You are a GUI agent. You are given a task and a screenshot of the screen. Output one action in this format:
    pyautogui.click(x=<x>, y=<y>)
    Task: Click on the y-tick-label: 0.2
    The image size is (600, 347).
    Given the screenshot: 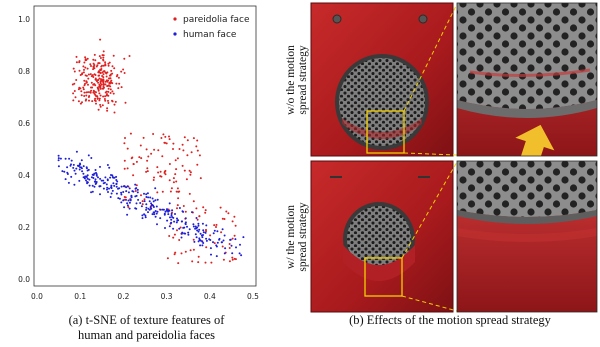 What is the action you would take?
    pyautogui.click(x=24, y=227)
    